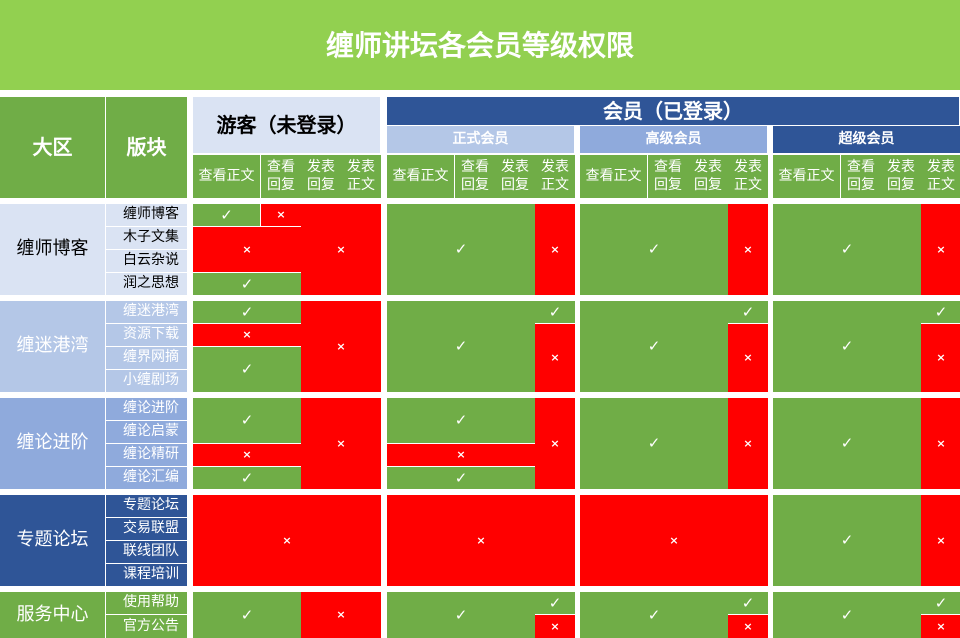 Image resolution: width=960 pixels, height=638 pixels. I want to click on board-cell: 木子文集, so click(146, 238).